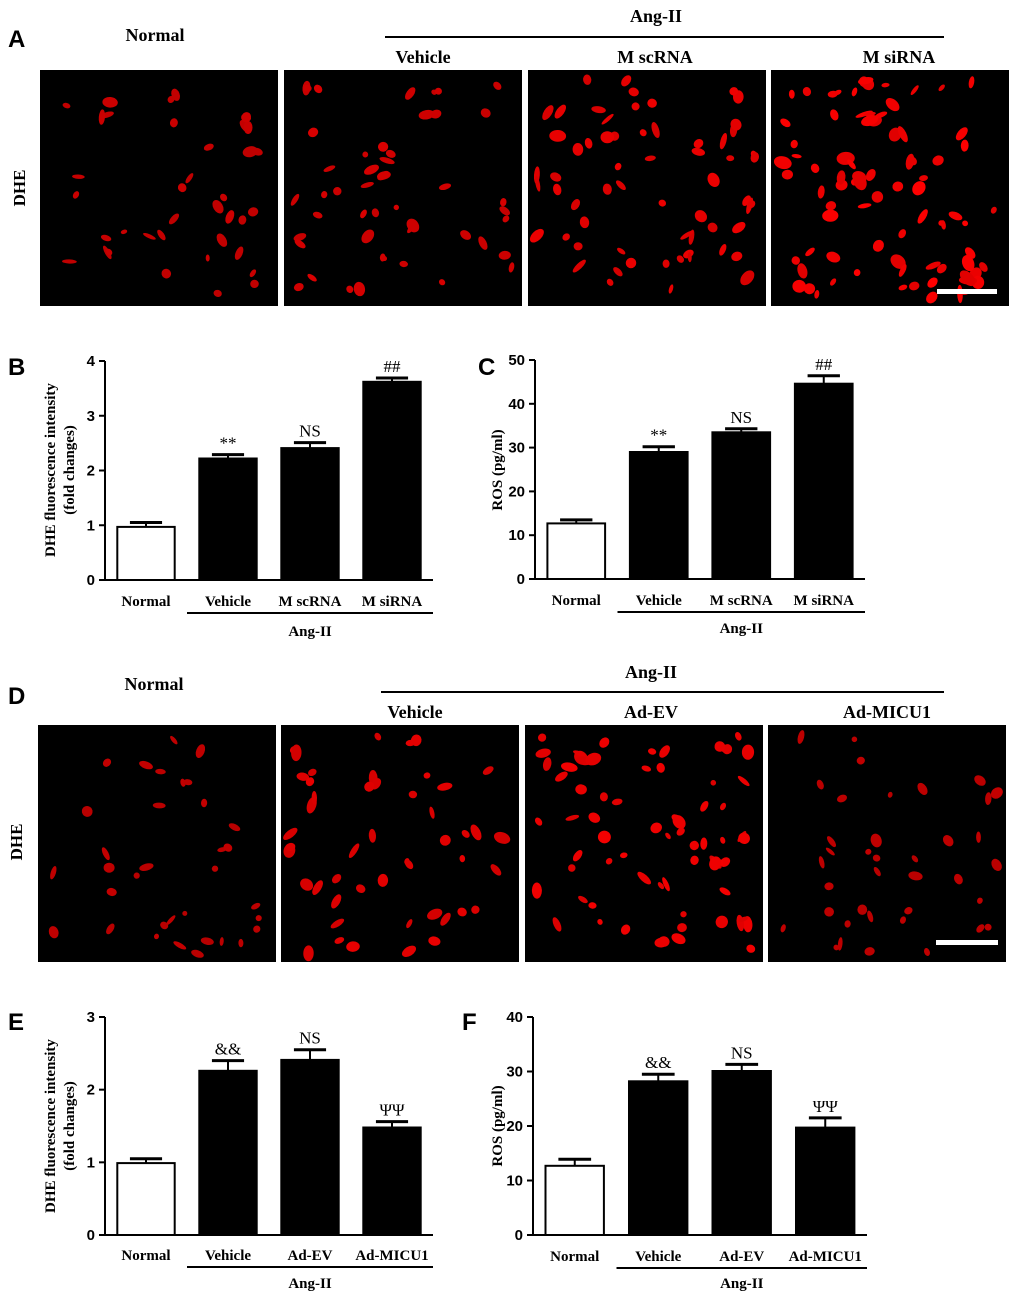 The height and width of the screenshot is (1298, 1020). What do you see at coordinates (91, 1162) in the screenshot?
I see `chart-e-ytick-label-1: 1` at bounding box center [91, 1162].